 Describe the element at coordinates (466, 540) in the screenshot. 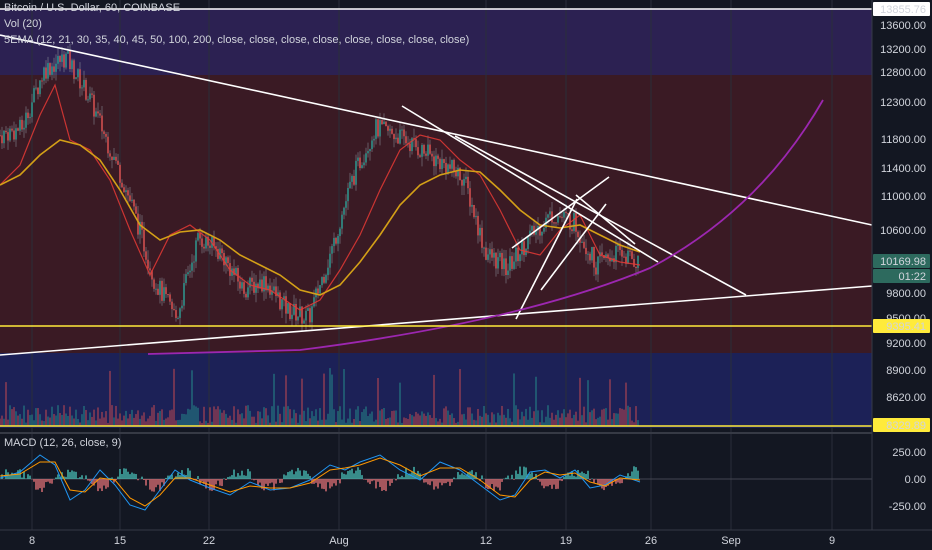

I see `time-axis` at that location.